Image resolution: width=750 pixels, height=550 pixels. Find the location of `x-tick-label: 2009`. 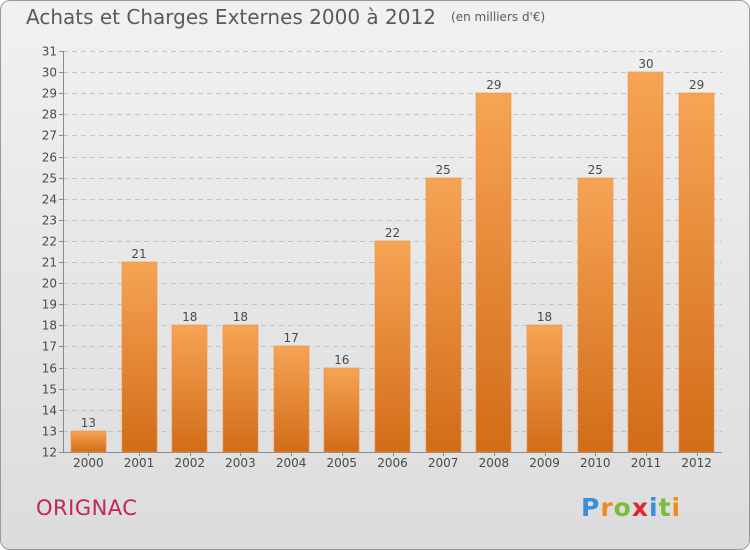

x-tick-label: 2009 is located at coordinates (544, 463).